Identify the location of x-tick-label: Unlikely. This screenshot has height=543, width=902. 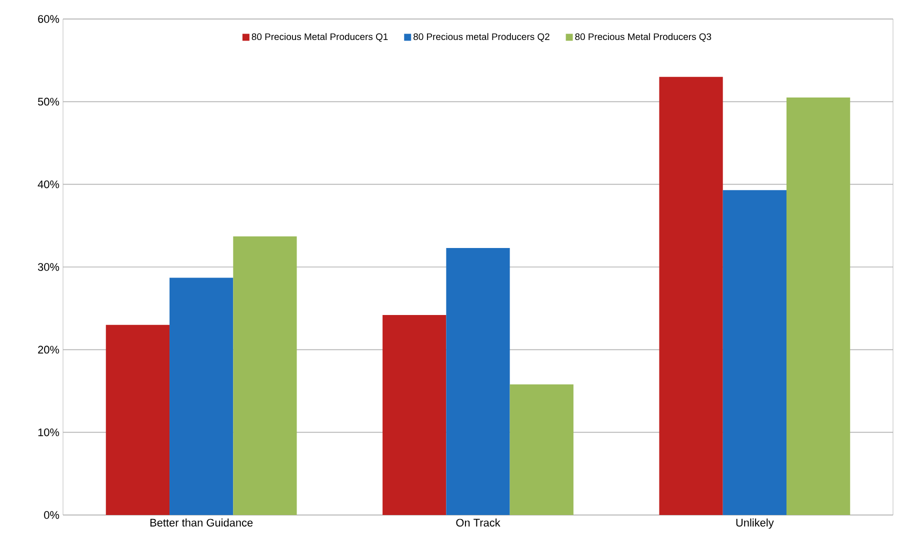
(755, 523).